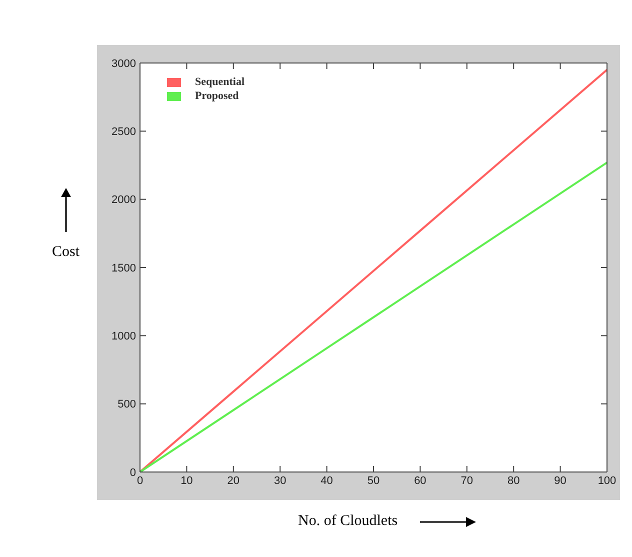 This screenshot has height=557, width=632. Describe the element at coordinates (124, 132) in the screenshot. I see `y-tick-label: 2500` at that location.